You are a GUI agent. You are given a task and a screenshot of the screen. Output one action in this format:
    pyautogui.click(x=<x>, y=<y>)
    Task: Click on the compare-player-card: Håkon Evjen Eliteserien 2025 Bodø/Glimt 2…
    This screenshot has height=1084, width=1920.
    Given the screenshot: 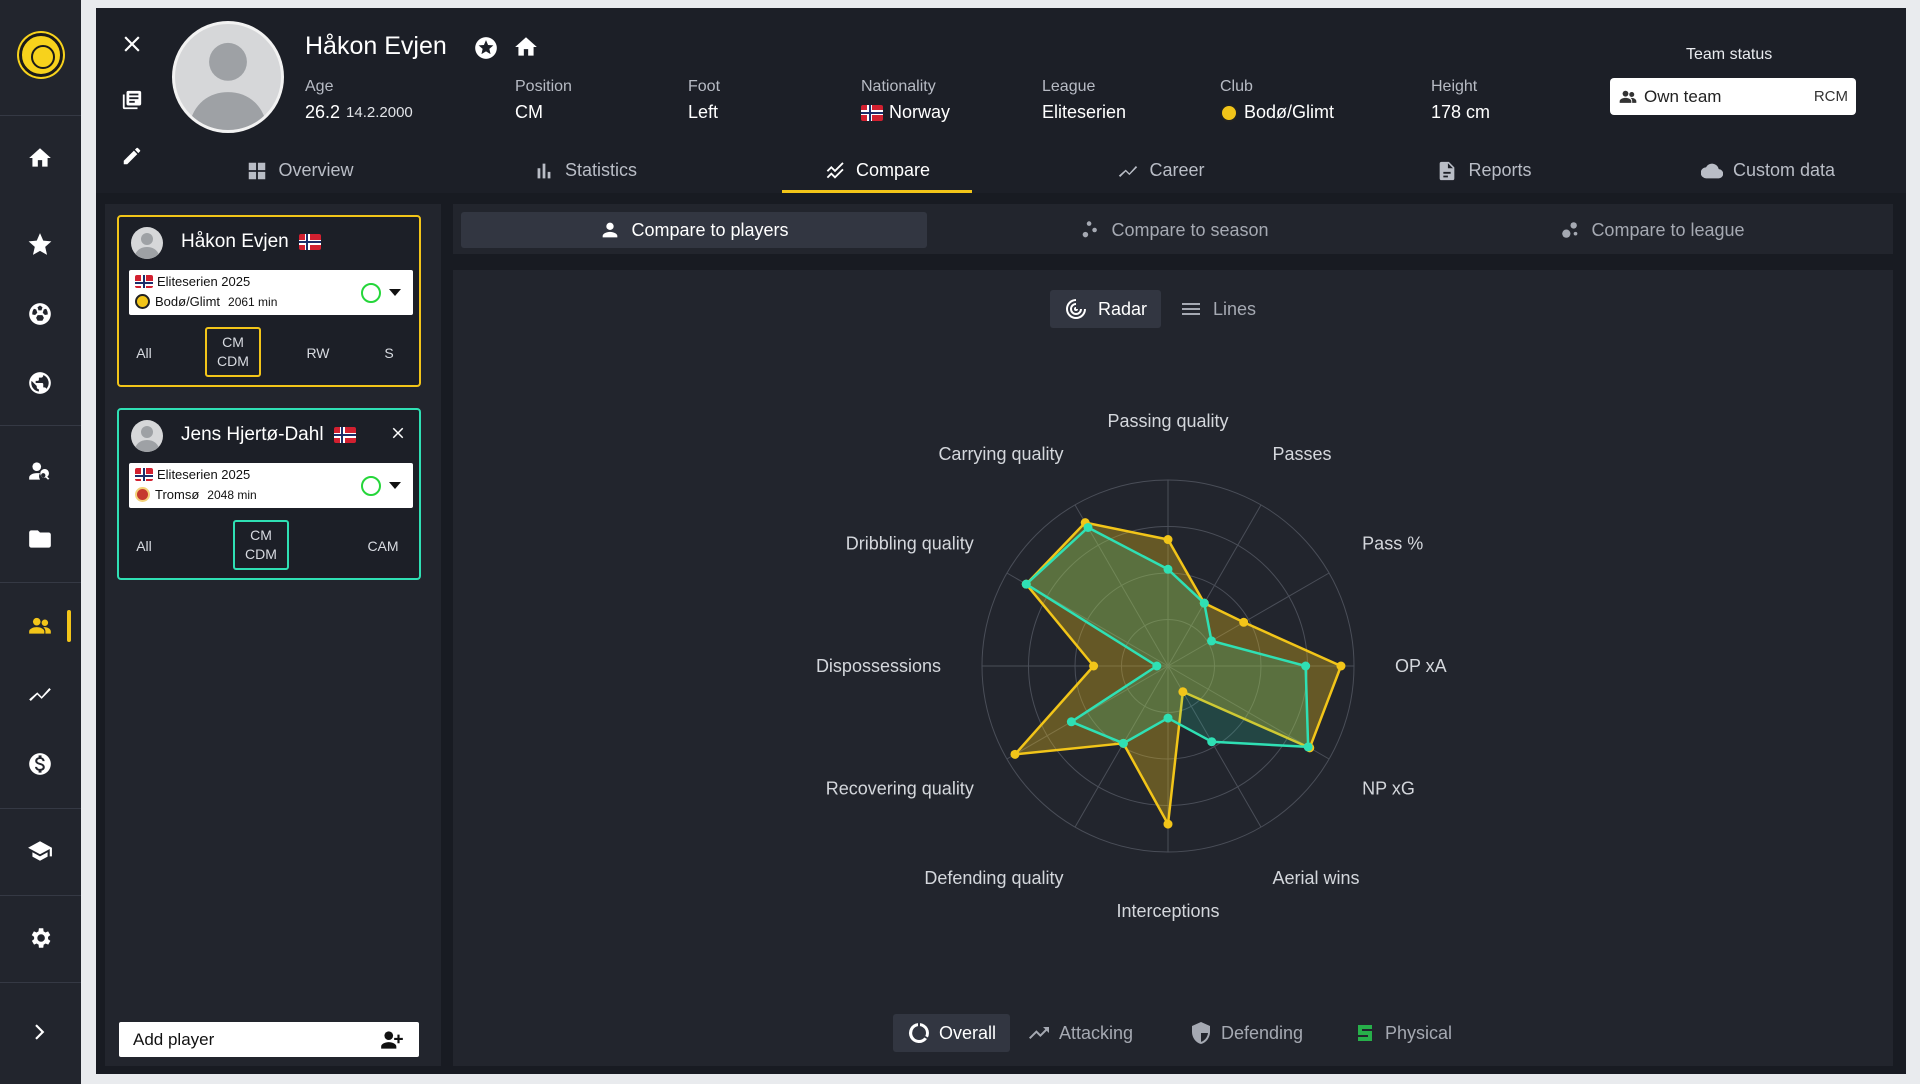 What is the action you would take?
    pyautogui.click(x=269, y=301)
    